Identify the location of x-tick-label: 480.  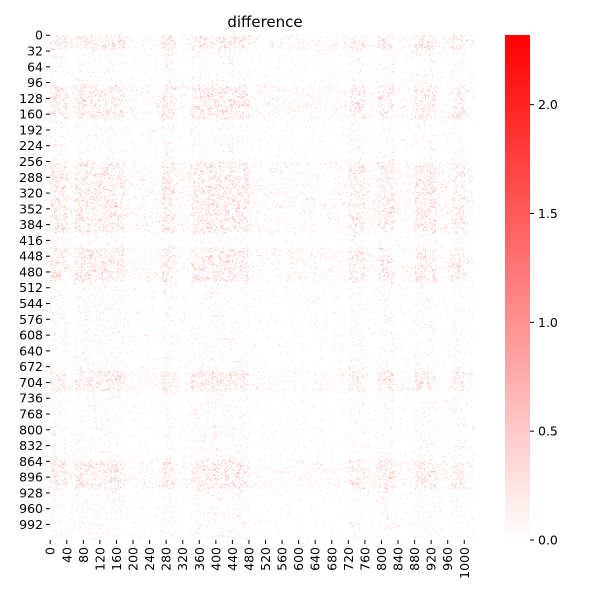
(248, 559).